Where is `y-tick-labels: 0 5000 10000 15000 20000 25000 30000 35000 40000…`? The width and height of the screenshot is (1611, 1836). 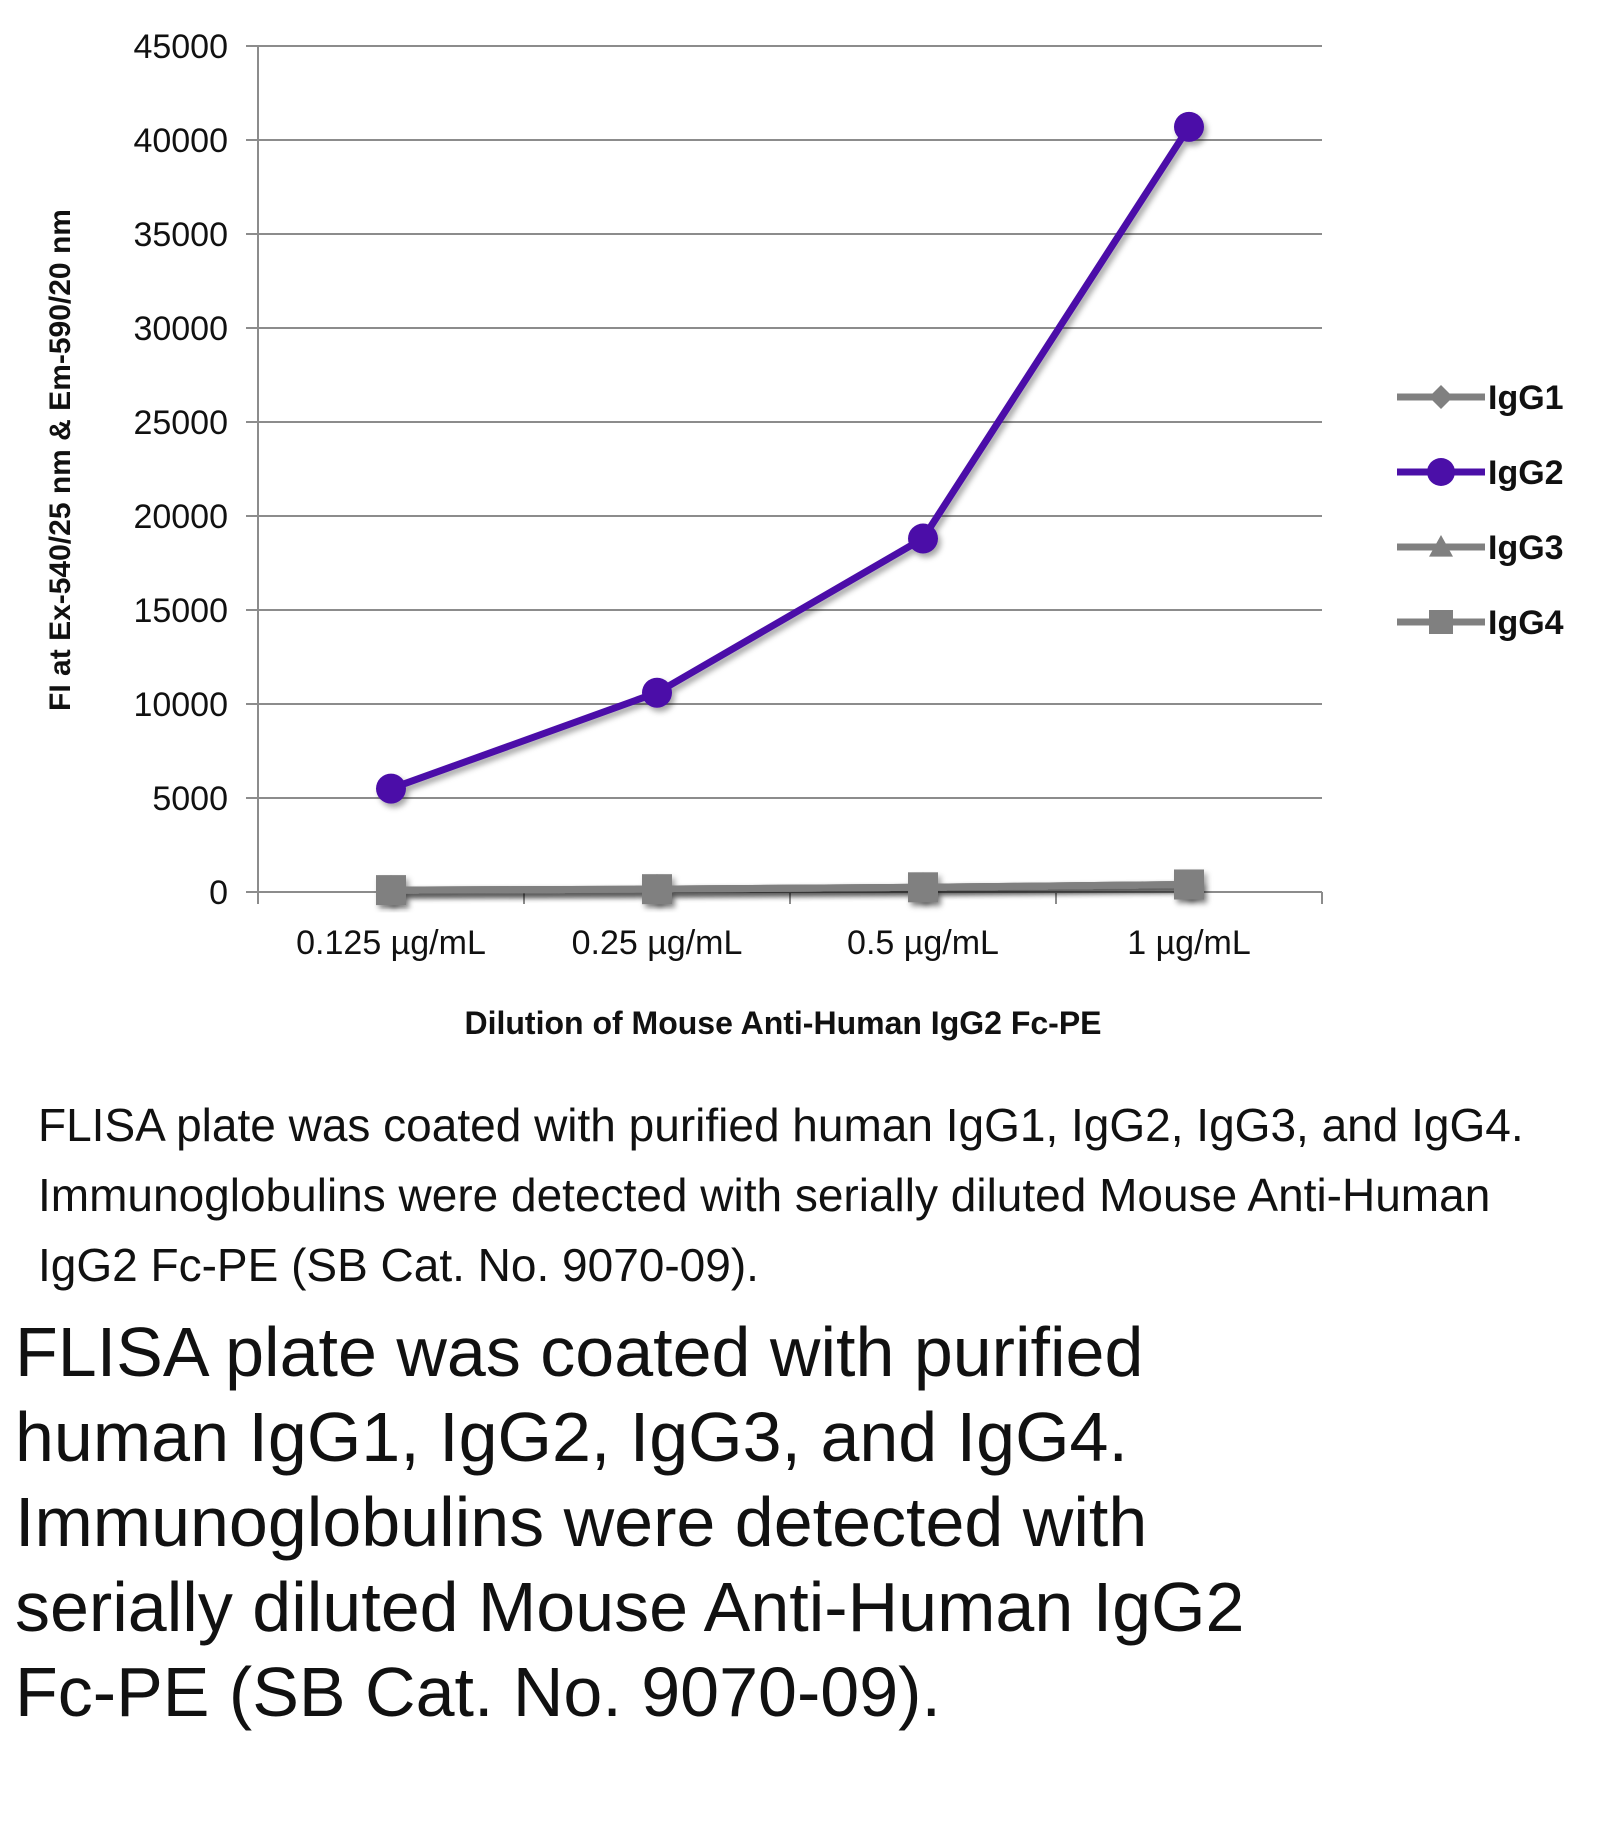 y-tick-labels: 0 5000 10000 15000 20000 25000 30000 35000 40000… is located at coordinates (180, 470).